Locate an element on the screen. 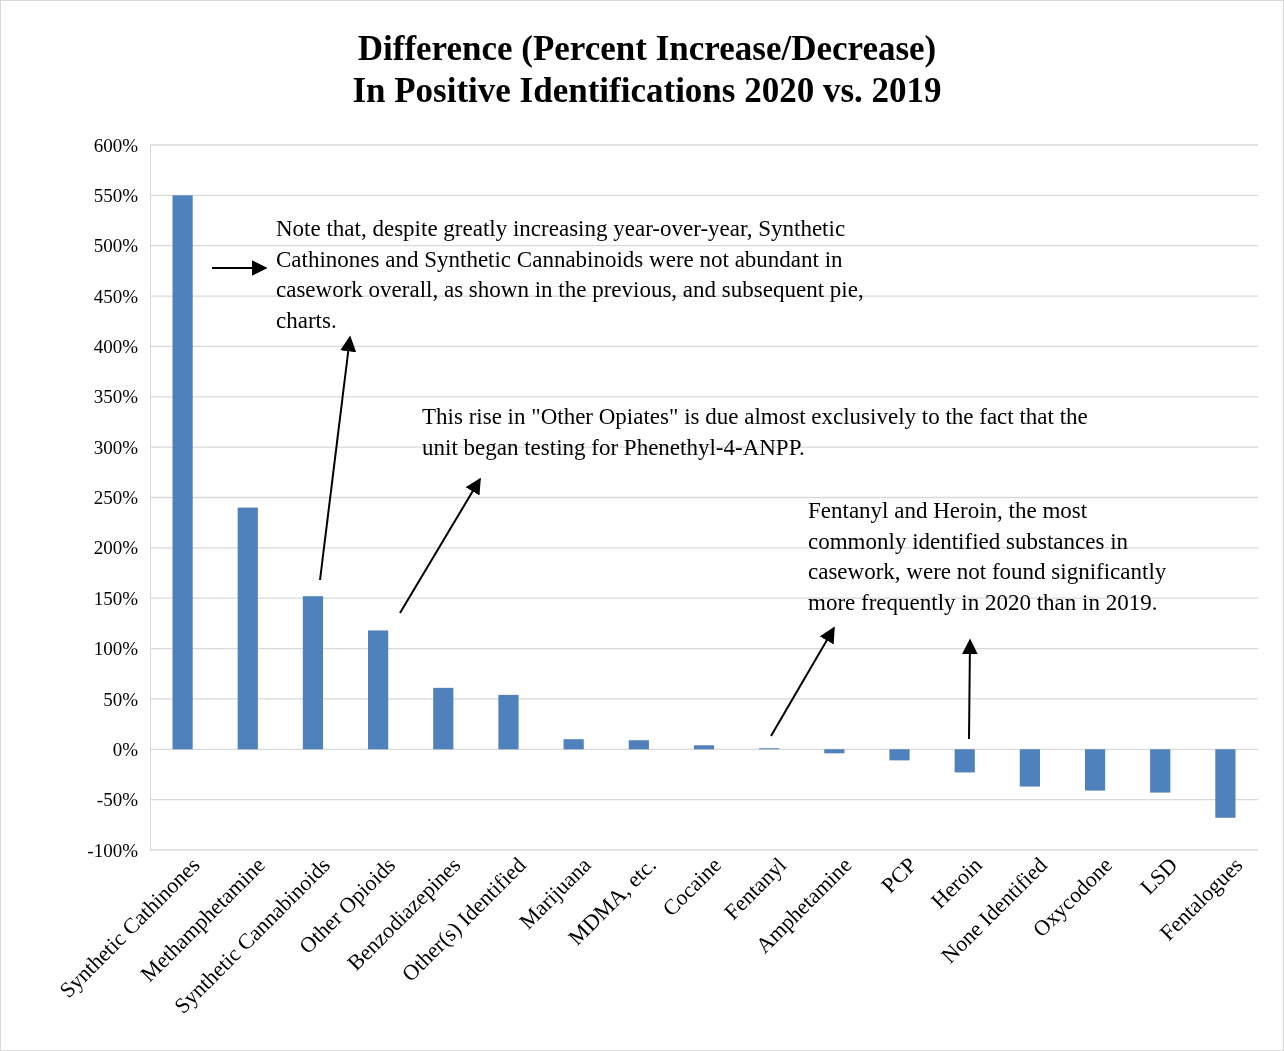  y-tick-label: 600% is located at coordinates (116, 145).